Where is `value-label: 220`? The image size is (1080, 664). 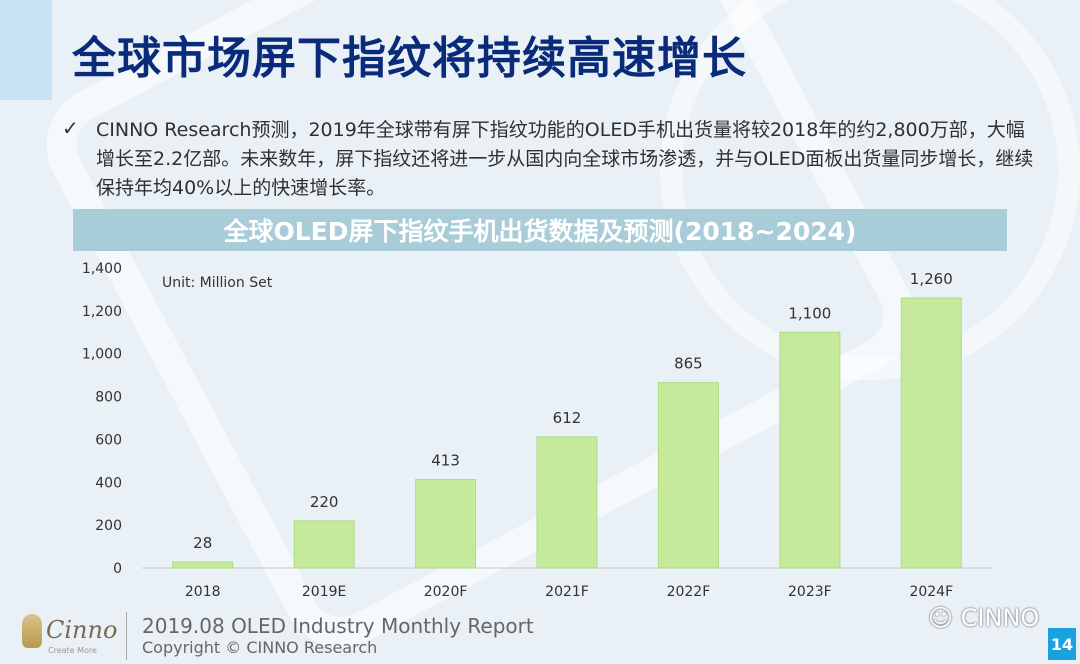 value-label: 220 is located at coordinates (324, 502).